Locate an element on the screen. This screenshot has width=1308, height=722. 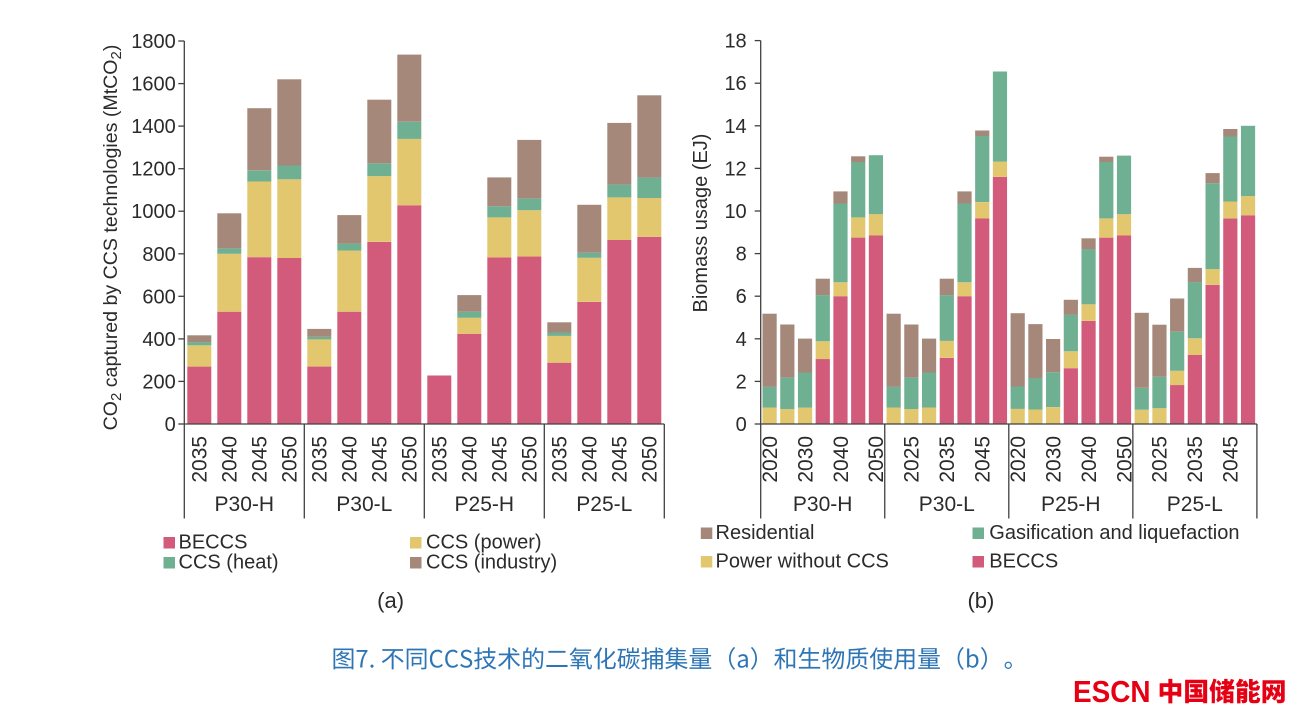
svg-text: 1800 is located at coordinates (153, 42).